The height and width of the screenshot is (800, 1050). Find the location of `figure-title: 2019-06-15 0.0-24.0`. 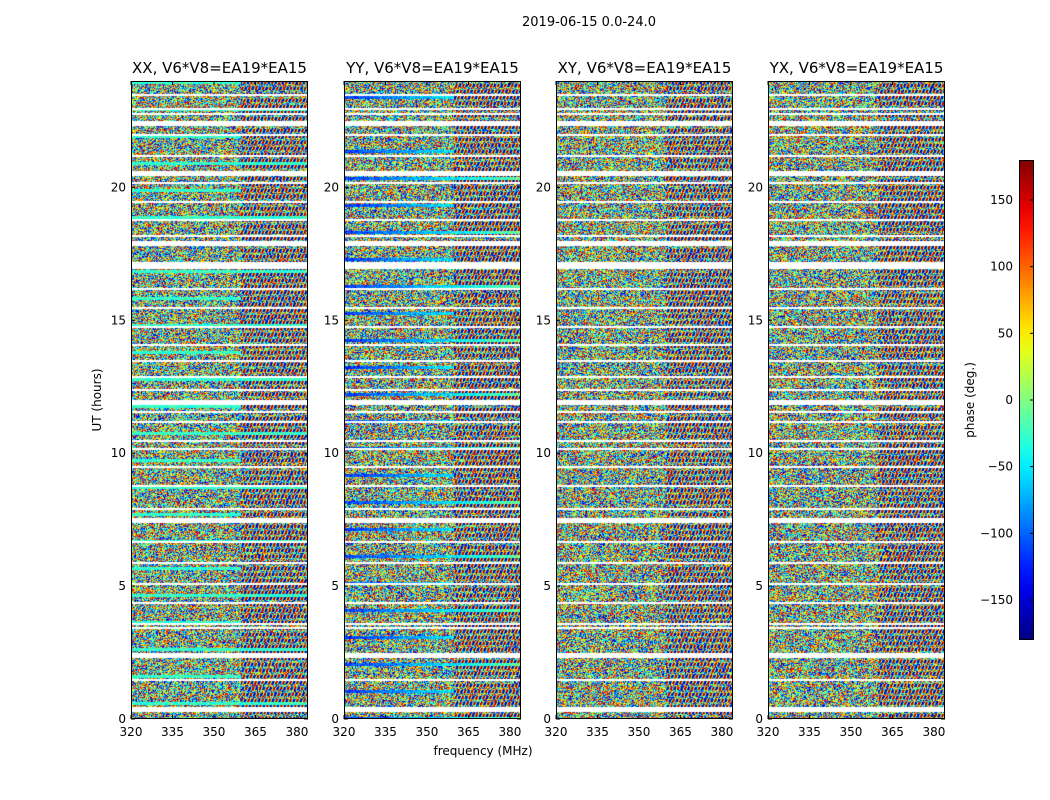

figure-title: 2019-06-15 0.0-24.0 is located at coordinates (589, 22).